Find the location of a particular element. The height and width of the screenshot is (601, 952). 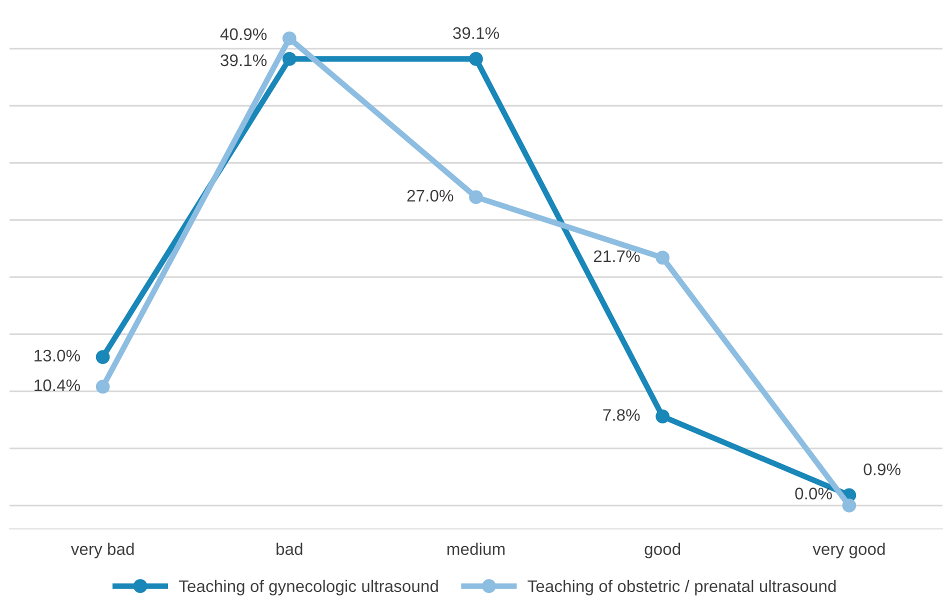

data-label: 10.4% is located at coordinates (57, 385).